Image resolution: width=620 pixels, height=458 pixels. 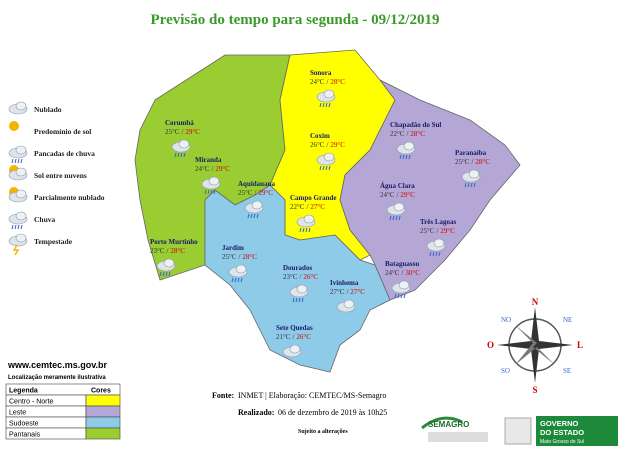 I want to click on gov2: DO ESTADO, so click(x=562, y=432).